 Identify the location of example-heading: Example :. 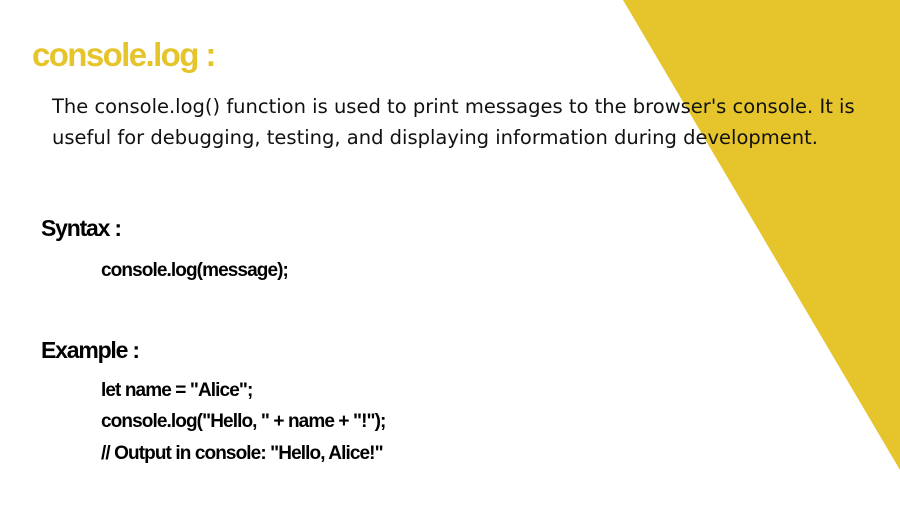
(90, 350).